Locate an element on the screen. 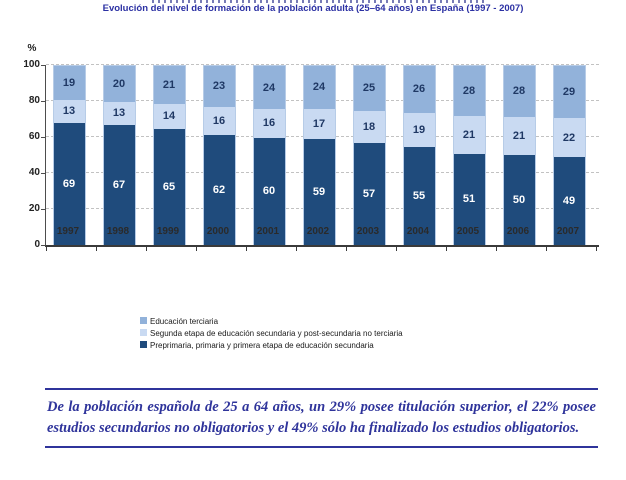 The width and height of the screenshot is (626, 480). segment-value-label: 49 is located at coordinates (569, 201).